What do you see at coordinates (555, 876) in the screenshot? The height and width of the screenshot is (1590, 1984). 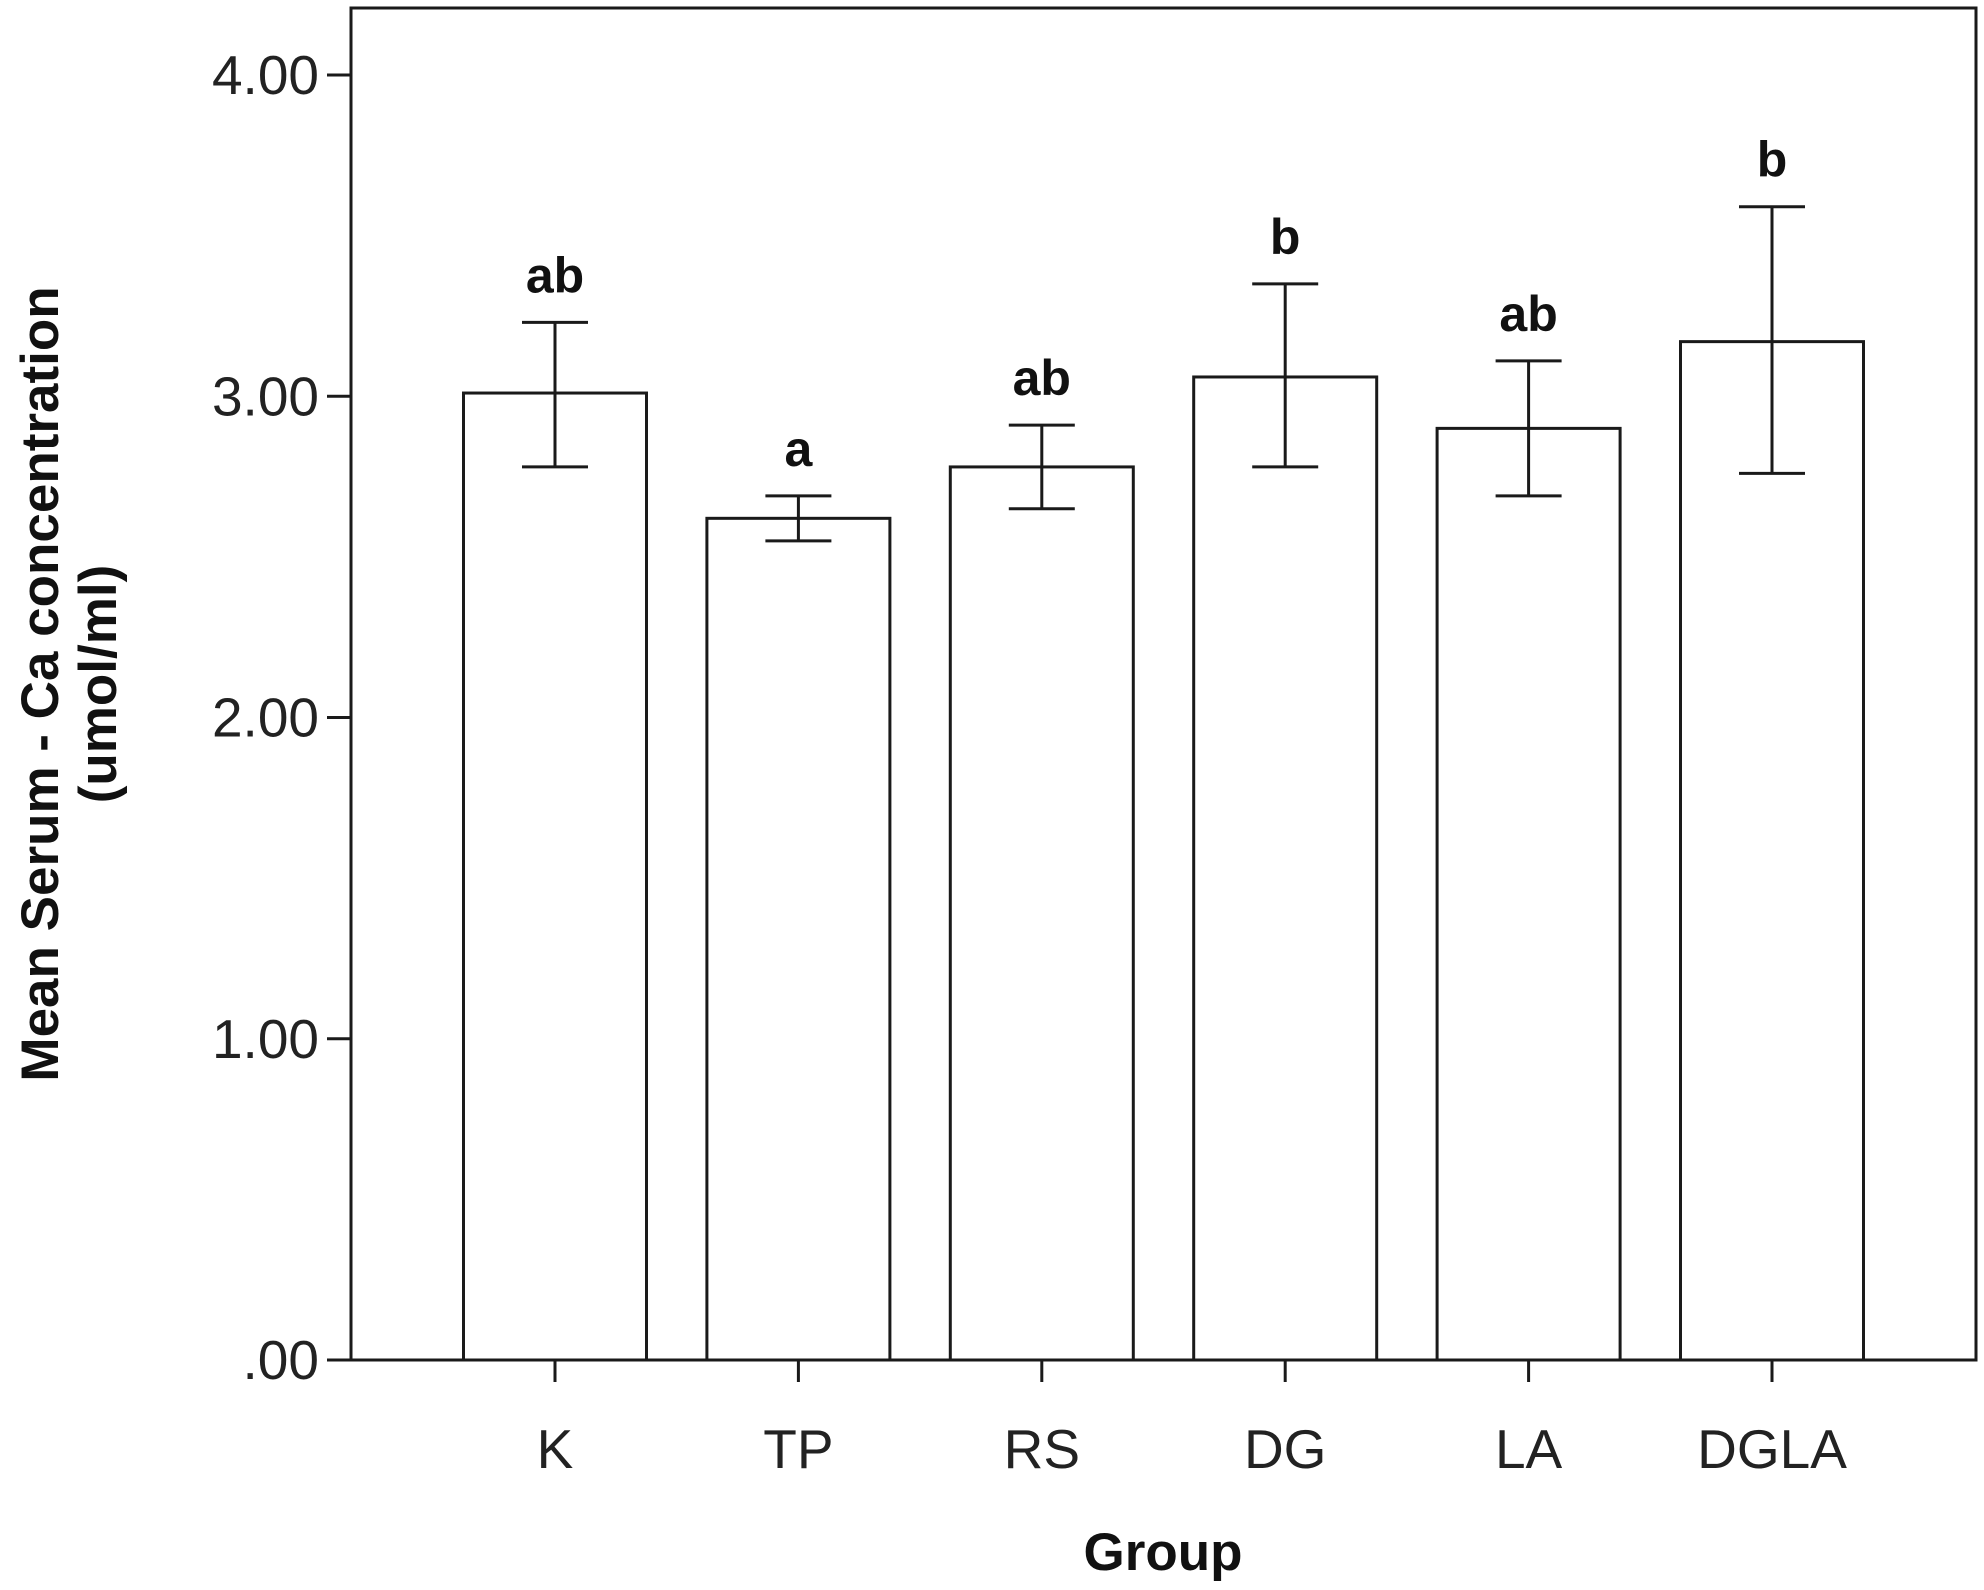 I see `bar-k` at bounding box center [555, 876].